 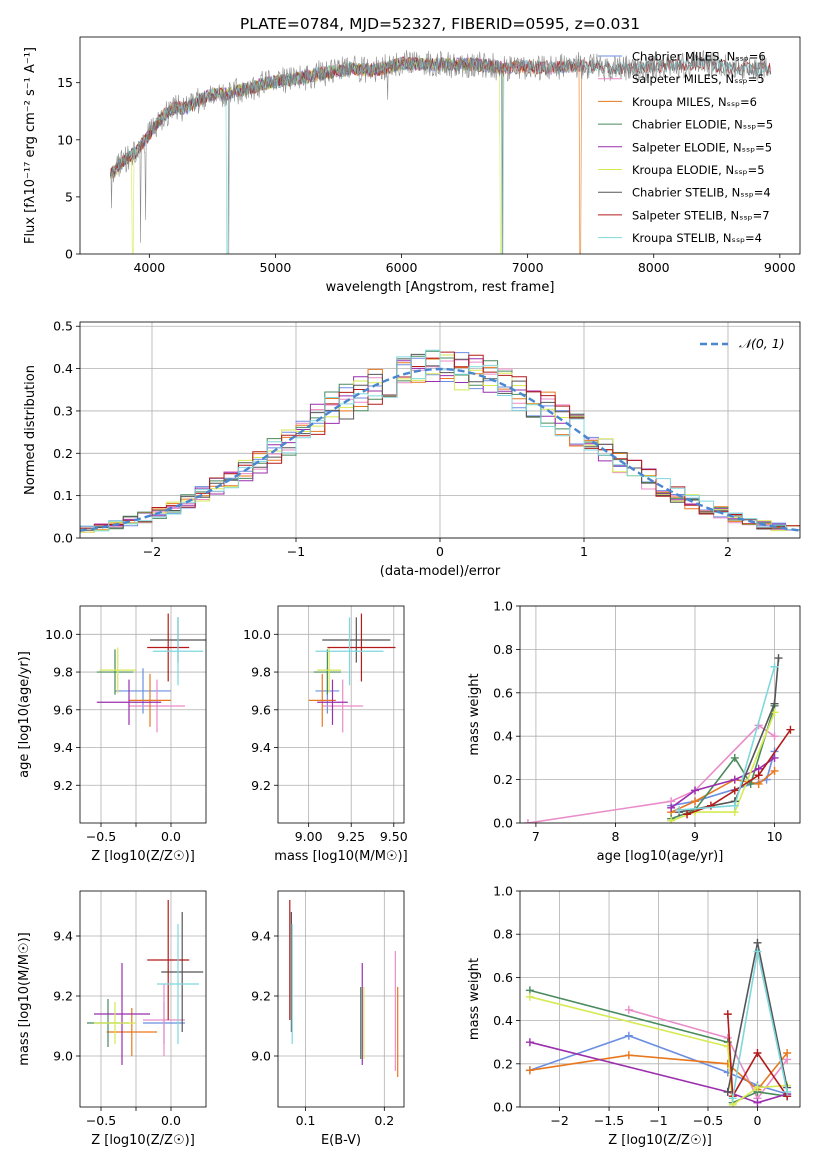 What do you see at coordinates (609, 1120) in the screenshot?
I see `x-tick-label: −1.5` at bounding box center [609, 1120].